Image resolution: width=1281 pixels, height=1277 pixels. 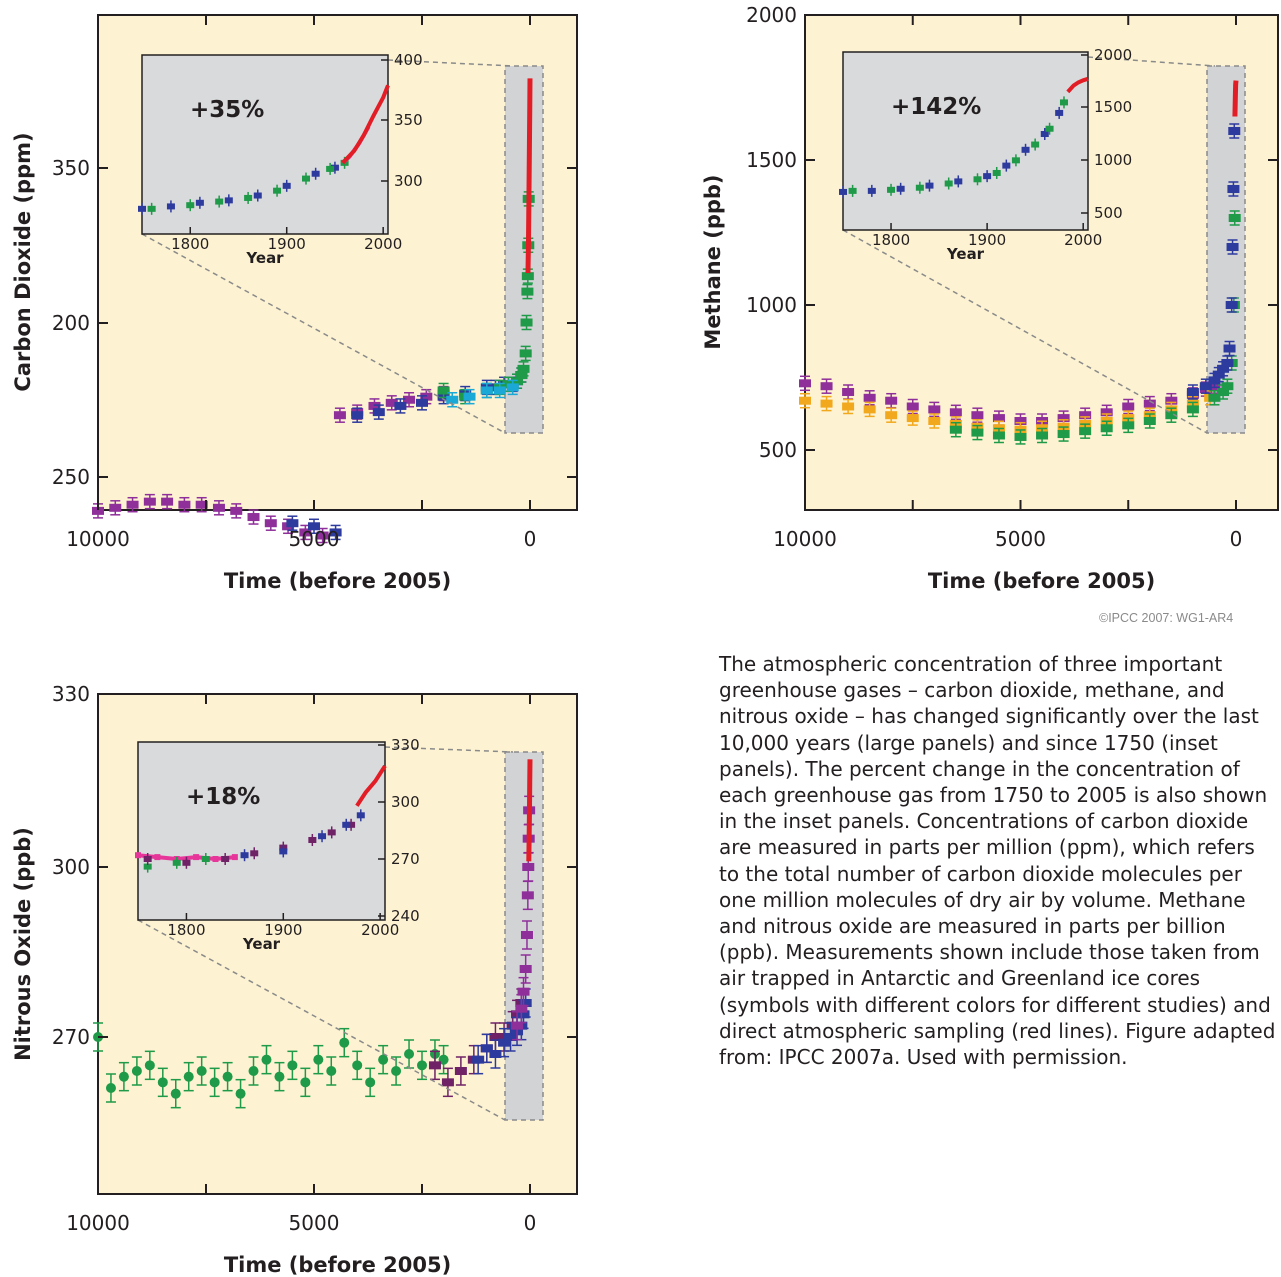 I want to click on inset-y-tick-label: 330, so click(x=405, y=745).